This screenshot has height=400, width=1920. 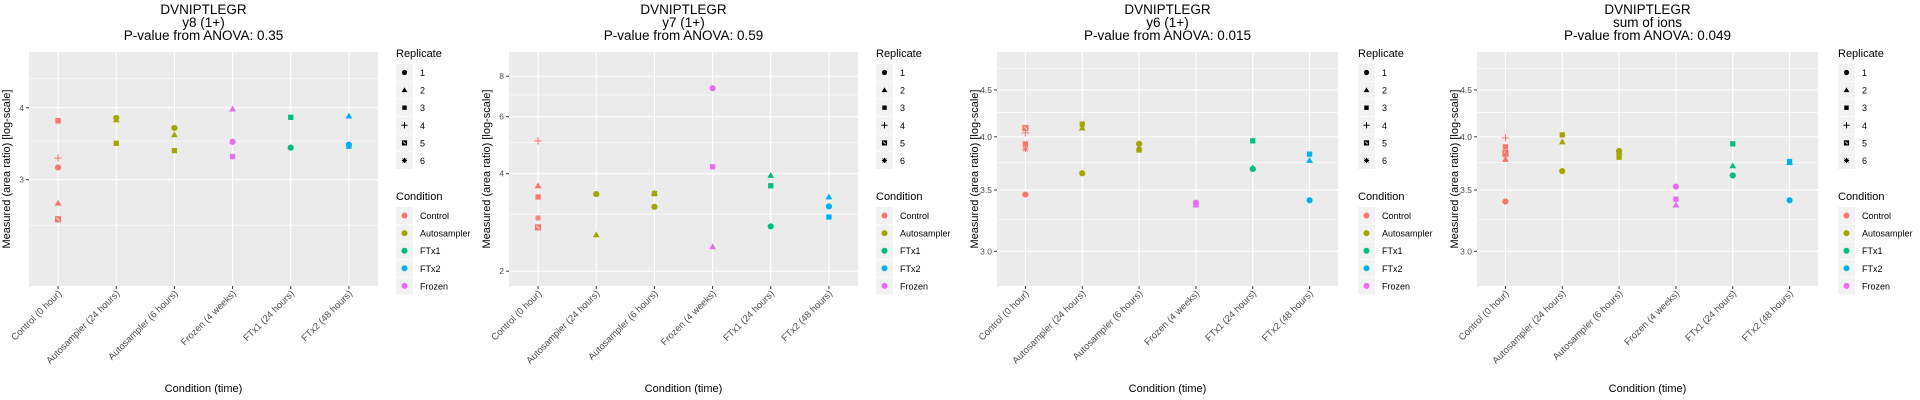 What do you see at coordinates (1384, 73) in the screenshot?
I see `legend-label: 1` at bounding box center [1384, 73].